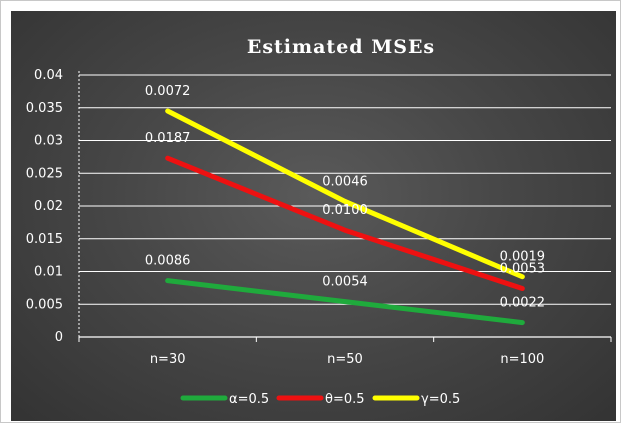  Describe the element at coordinates (168, 359) in the screenshot. I see `x-tick-label: n=30` at that location.